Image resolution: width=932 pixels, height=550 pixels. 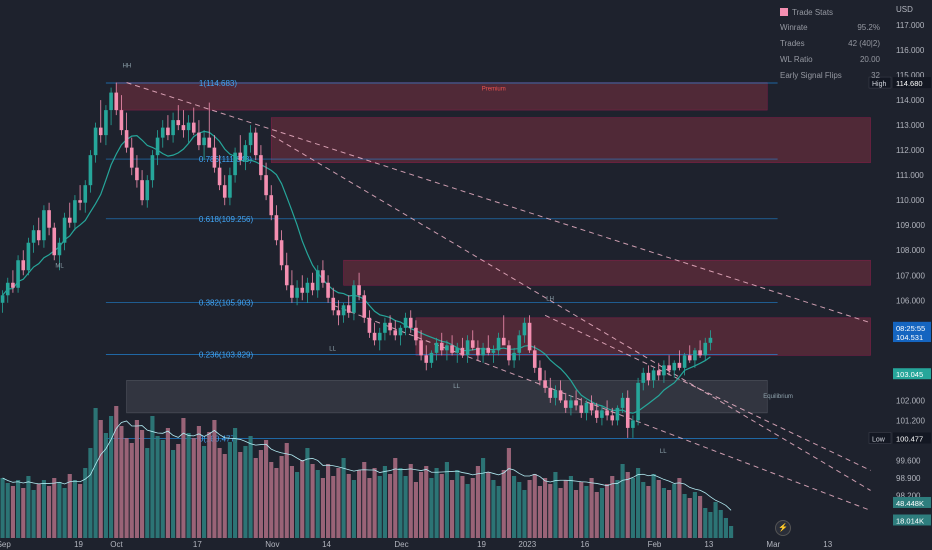 I want to click on stat-row-trades: Trades 42 (40|2), so click(x=830, y=44).